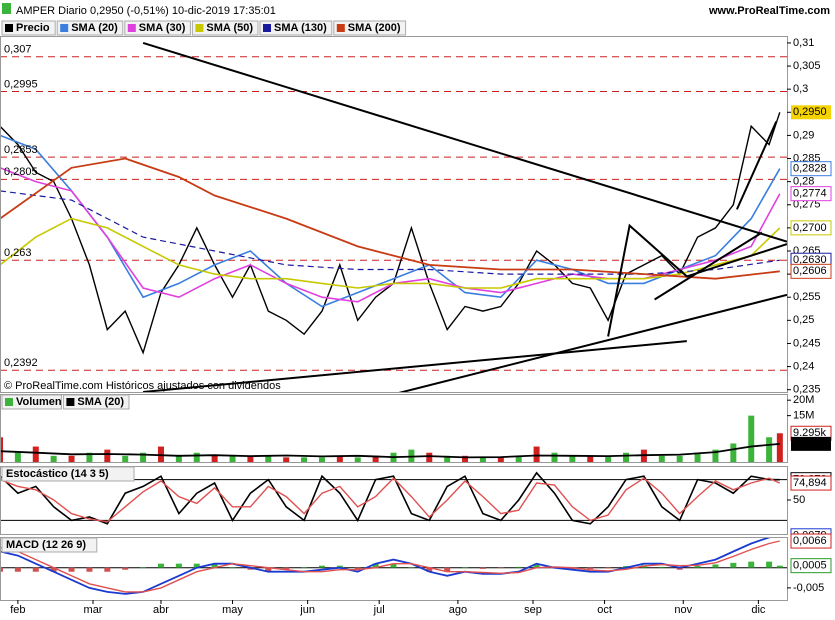 This screenshot has width=835, height=620. I want to click on legend-label: SMA (130), so click(300, 28).